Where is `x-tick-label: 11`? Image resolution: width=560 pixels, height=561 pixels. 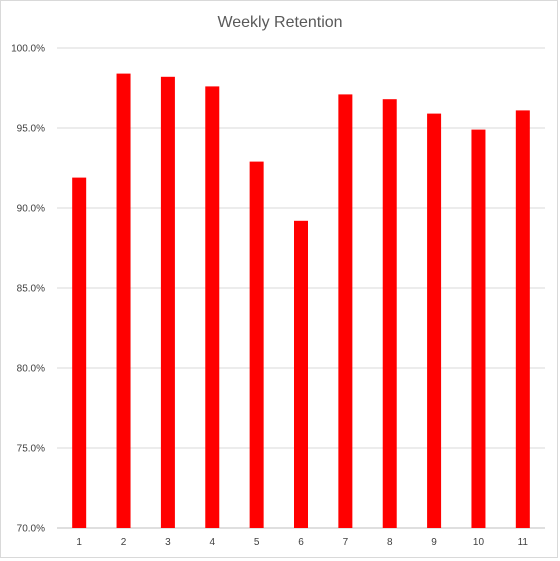 x-tick-label: 11 is located at coordinates (523, 542).